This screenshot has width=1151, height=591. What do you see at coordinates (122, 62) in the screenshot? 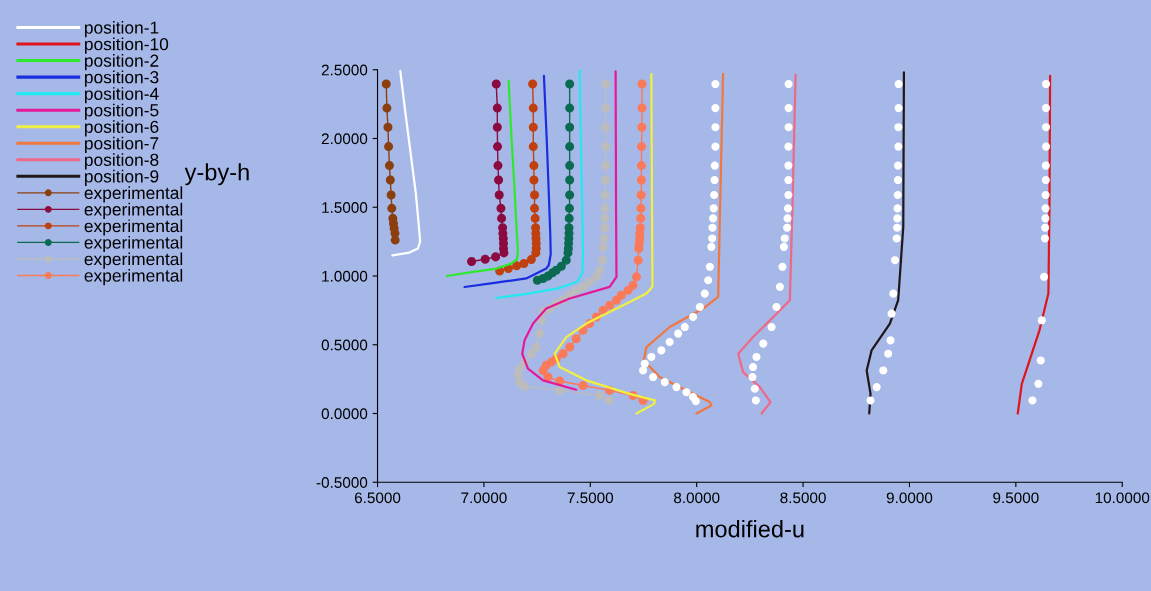
I see `legend-label: position-2` at bounding box center [122, 62].